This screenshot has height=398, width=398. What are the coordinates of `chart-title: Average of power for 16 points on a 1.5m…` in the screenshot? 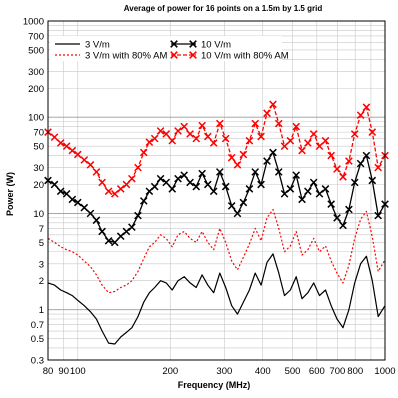 It's located at (223, 8).